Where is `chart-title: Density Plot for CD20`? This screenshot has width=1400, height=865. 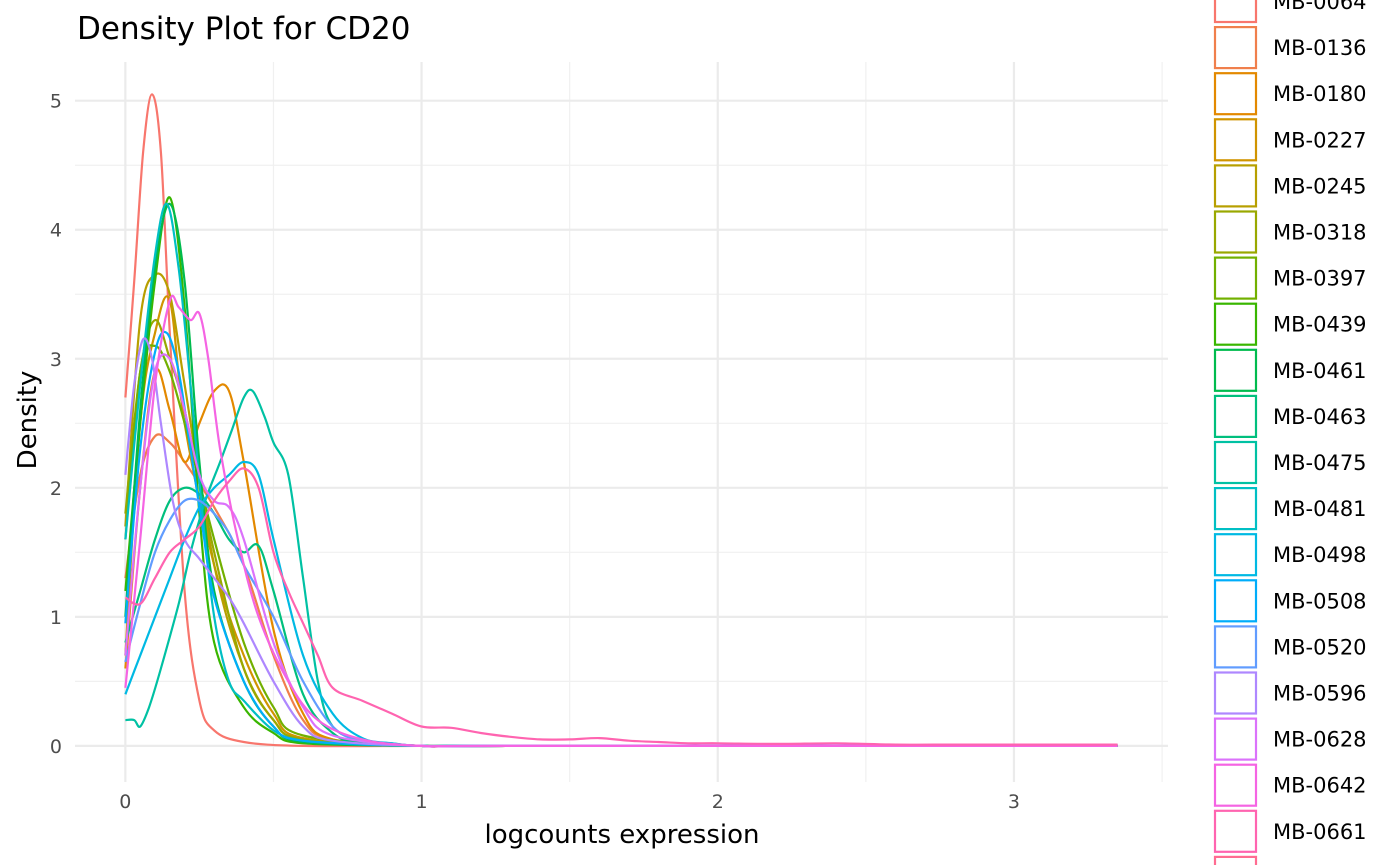 chart-title: Density Plot for CD20 is located at coordinates (243, 29).